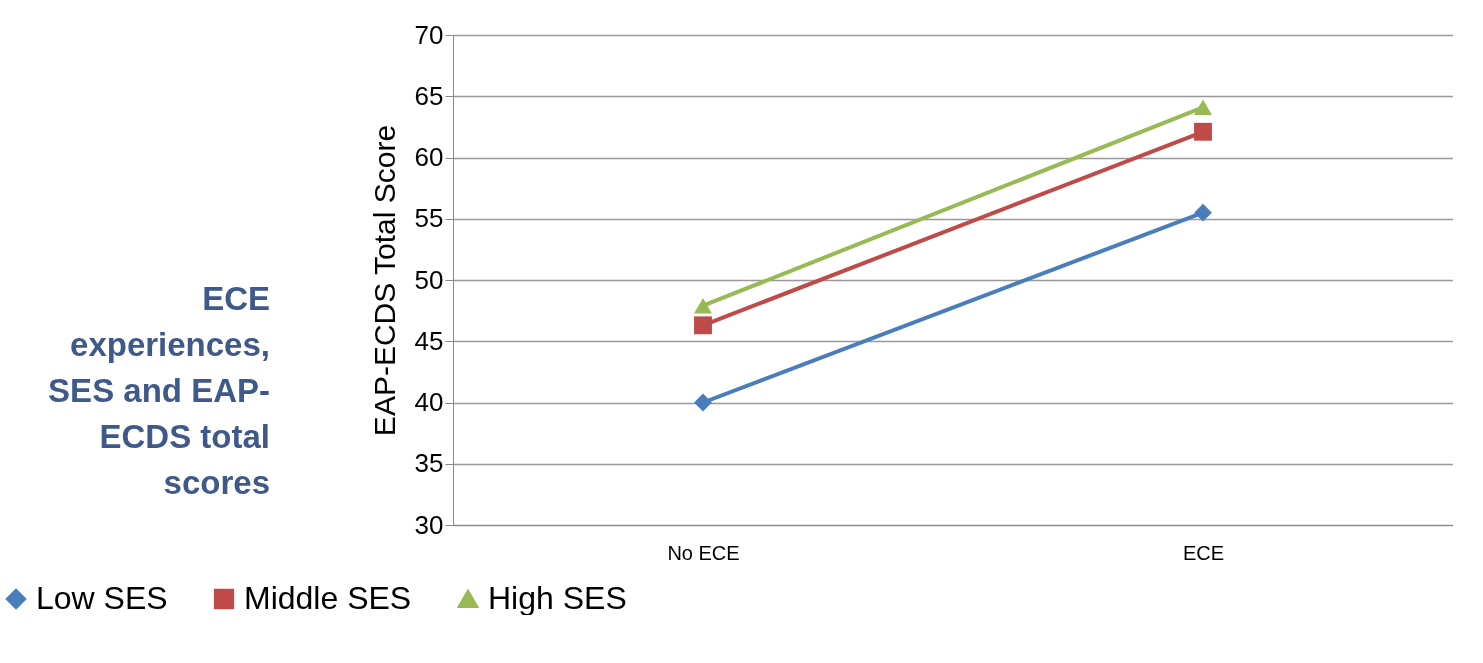 The height and width of the screenshot is (663, 1483). Describe the element at coordinates (429, 279) in the screenshot. I see `y-tick-label: 50` at that location.